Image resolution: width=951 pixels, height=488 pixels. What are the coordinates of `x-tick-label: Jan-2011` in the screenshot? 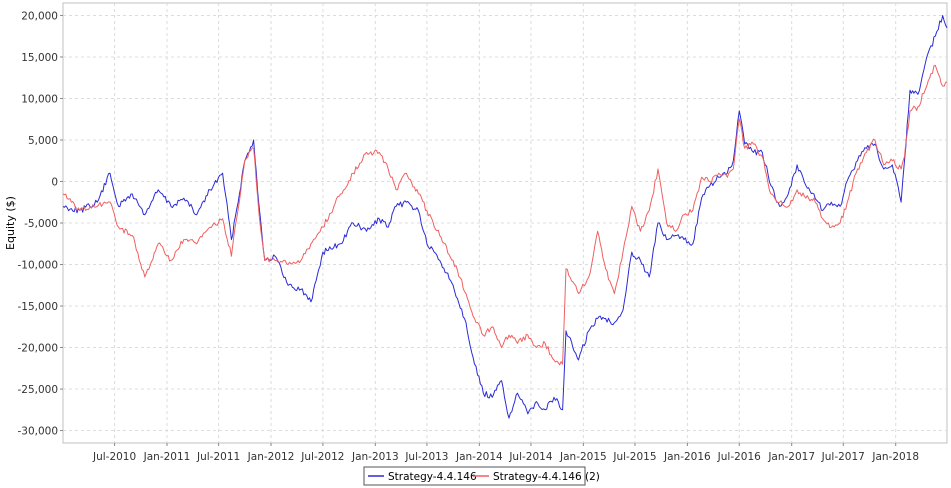 It's located at (167, 457).